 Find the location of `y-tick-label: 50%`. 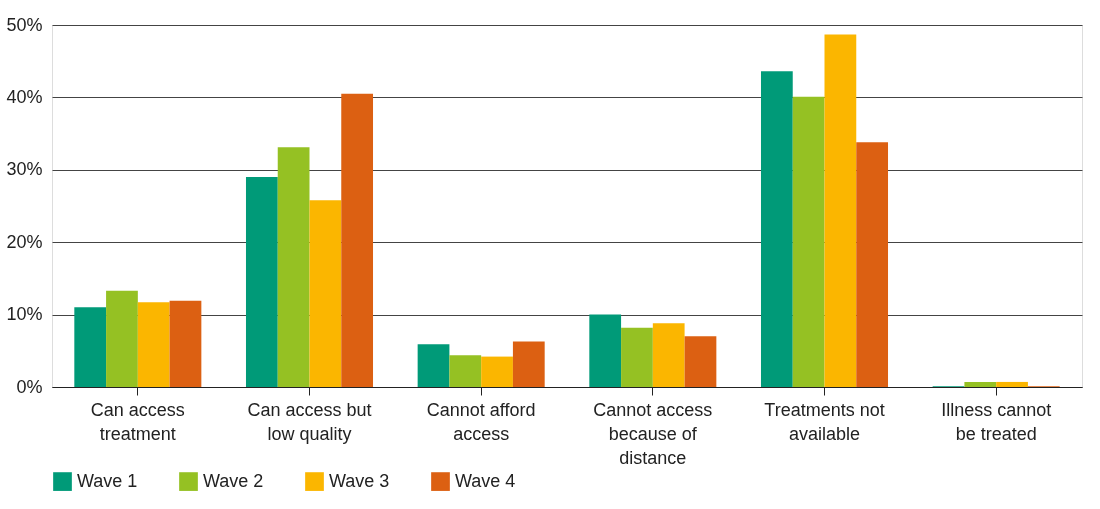

y-tick-label: 50% is located at coordinates (24, 24).